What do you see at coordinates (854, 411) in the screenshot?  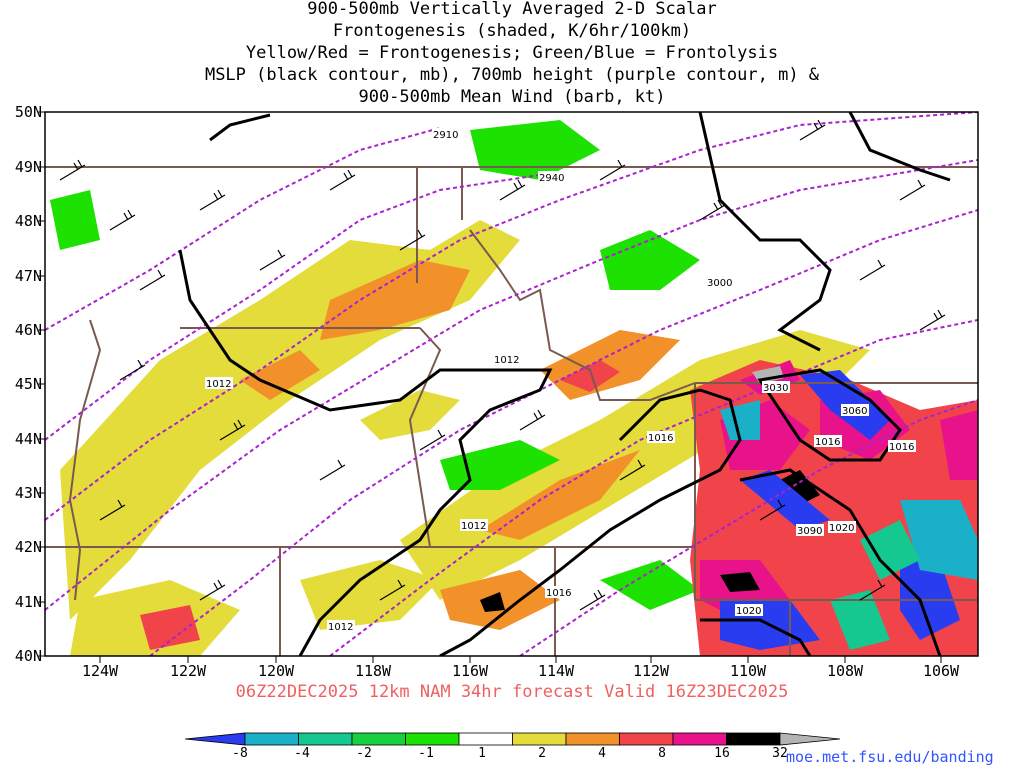 I see `height-label: 3060` at bounding box center [854, 411].